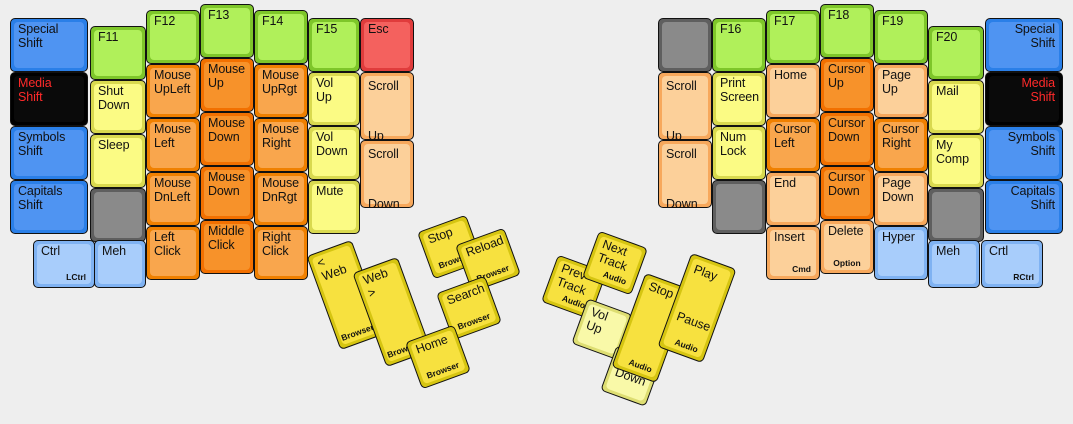 Image resolution: width=1073 pixels, height=424 pixels. Describe the element at coordinates (847, 31) in the screenshot. I see `key-right-col-middle-f18: F18` at that location.